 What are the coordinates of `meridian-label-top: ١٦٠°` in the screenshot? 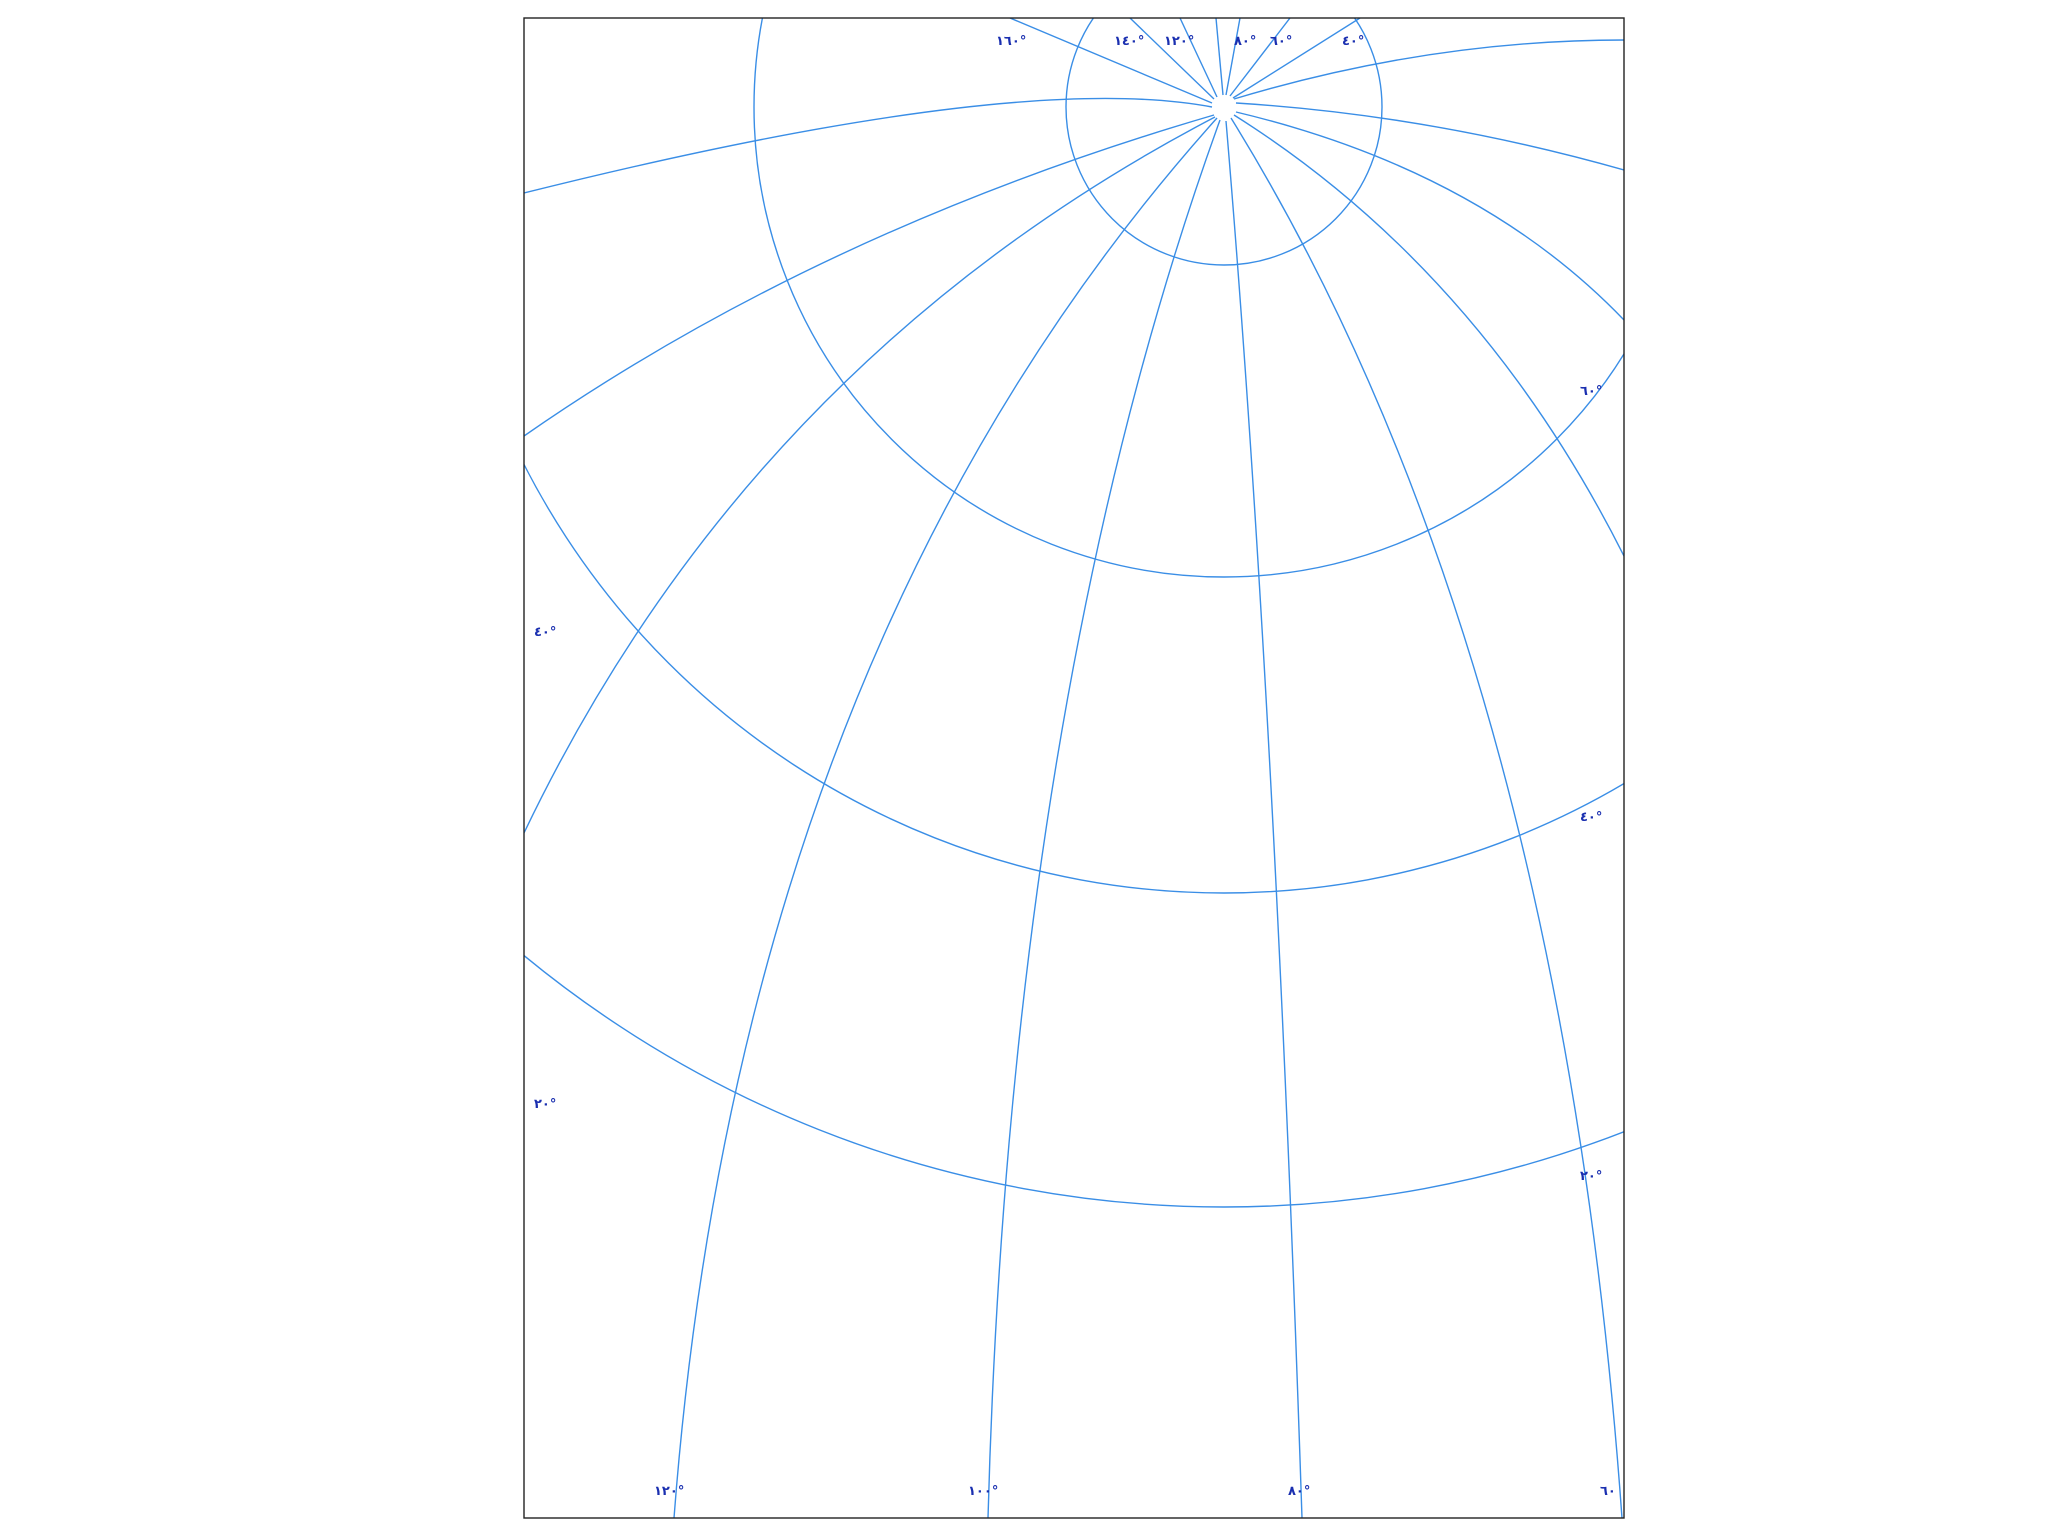 It's located at (1011, 41).